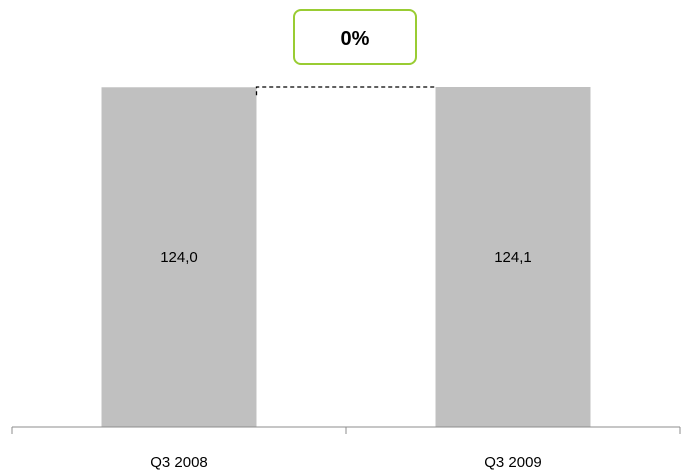 The image size is (683, 471). I want to click on tick-labels-layer: Q3 2008 Q3 2009, so click(346, 462).